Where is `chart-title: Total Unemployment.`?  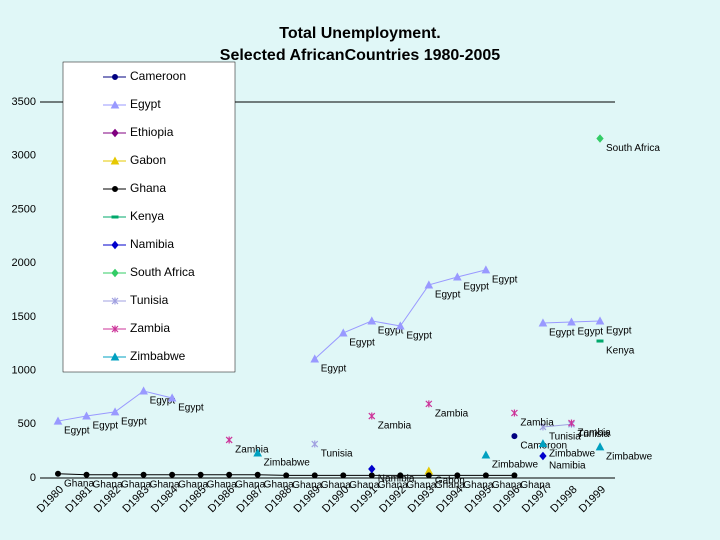 chart-title: Total Unemployment. is located at coordinates (360, 33).